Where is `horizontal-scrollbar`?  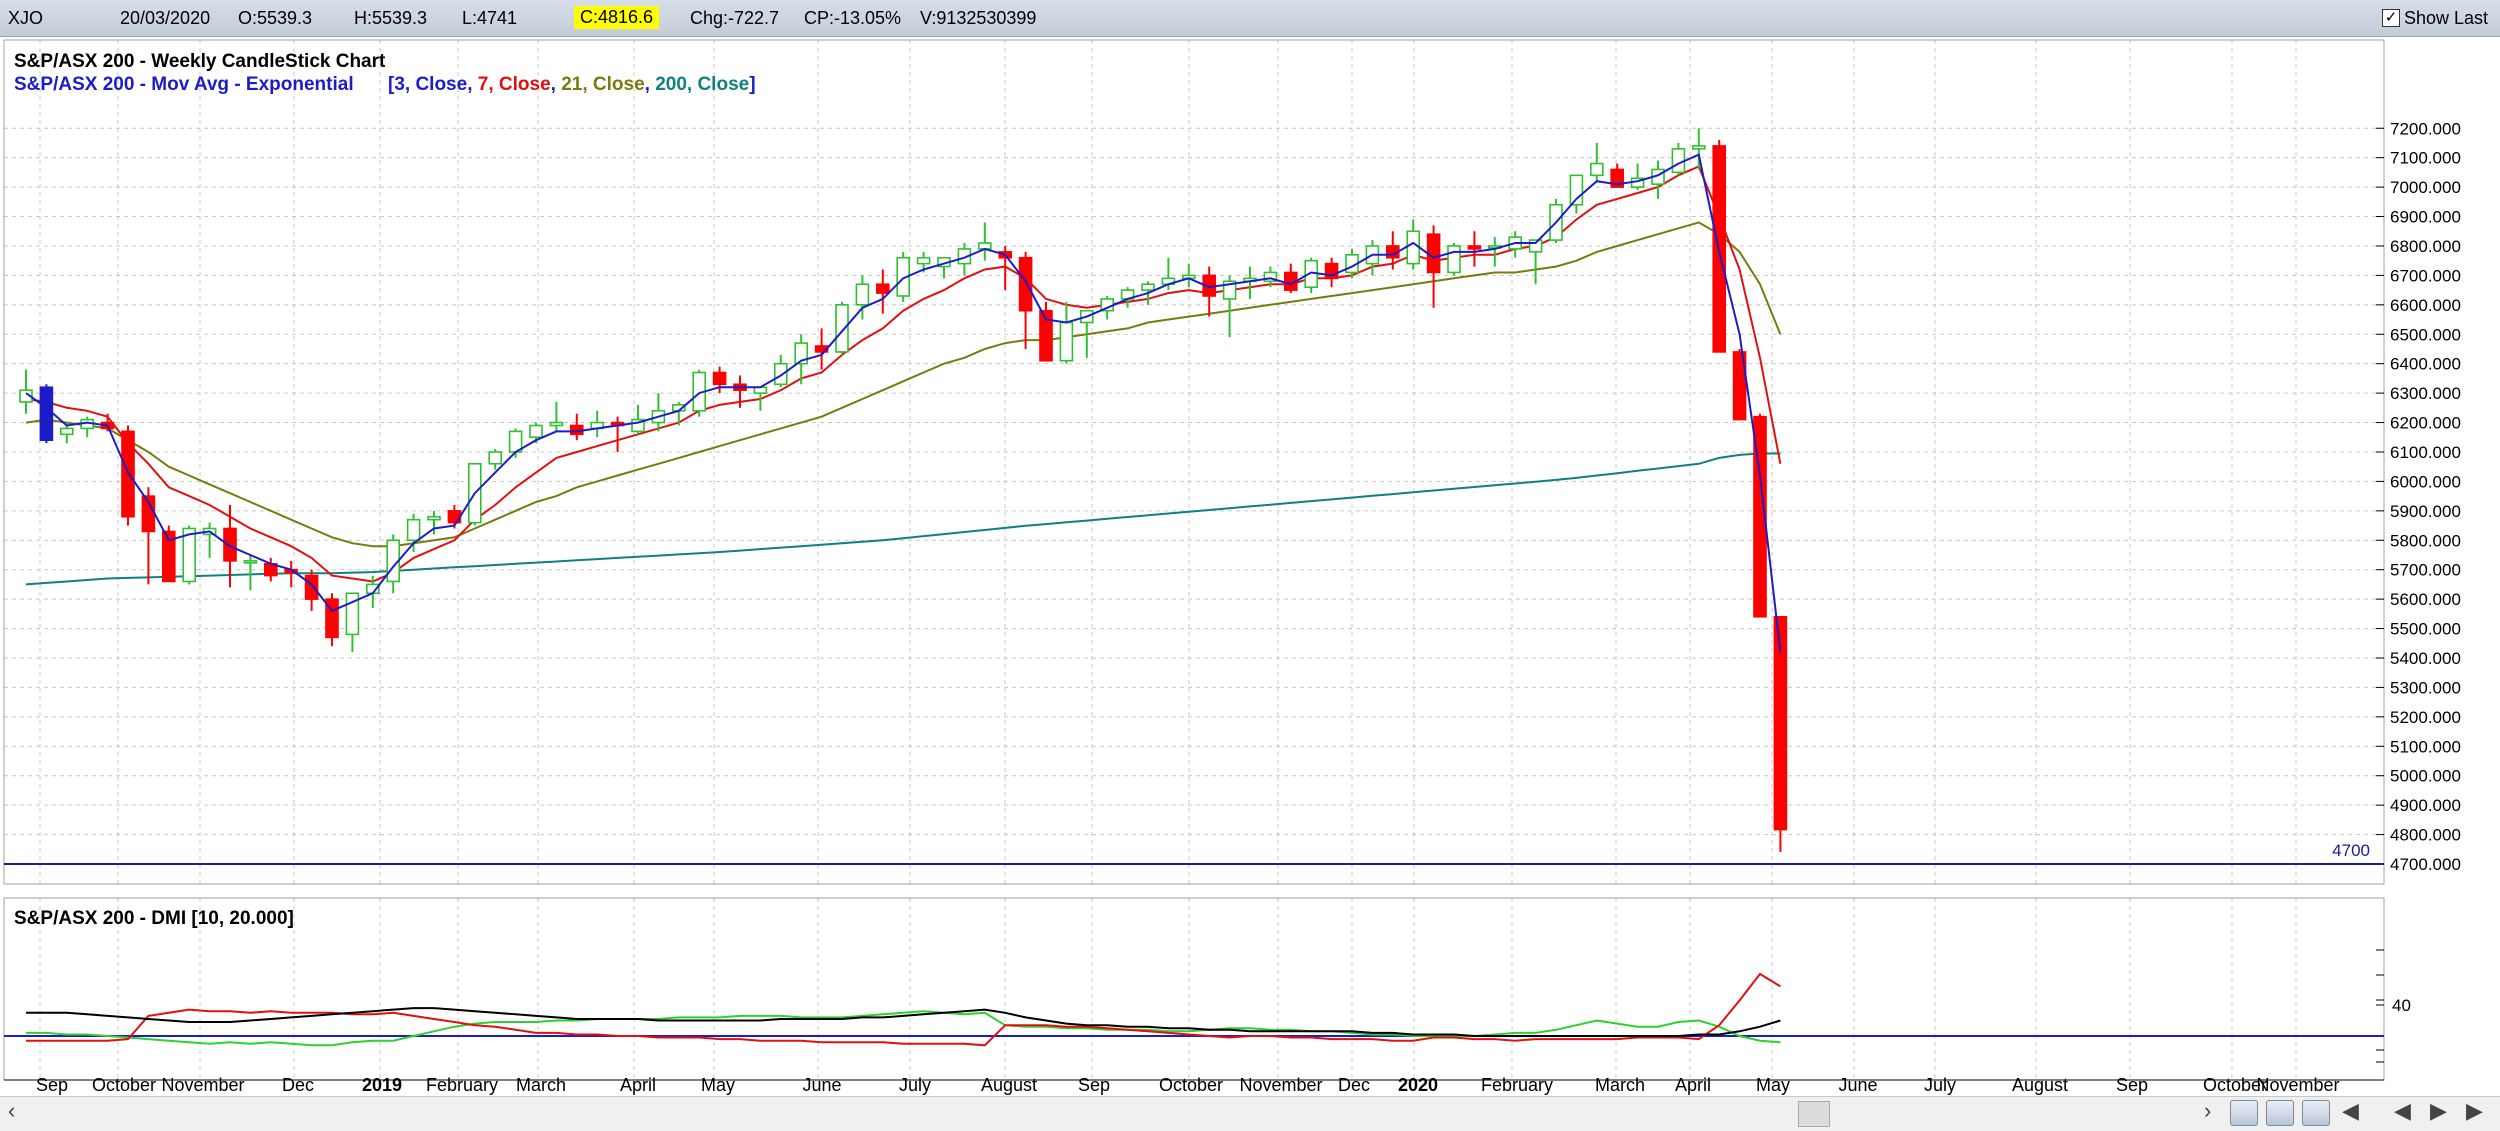
horizontal-scrollbar is located at coordinates (1250, 1113).